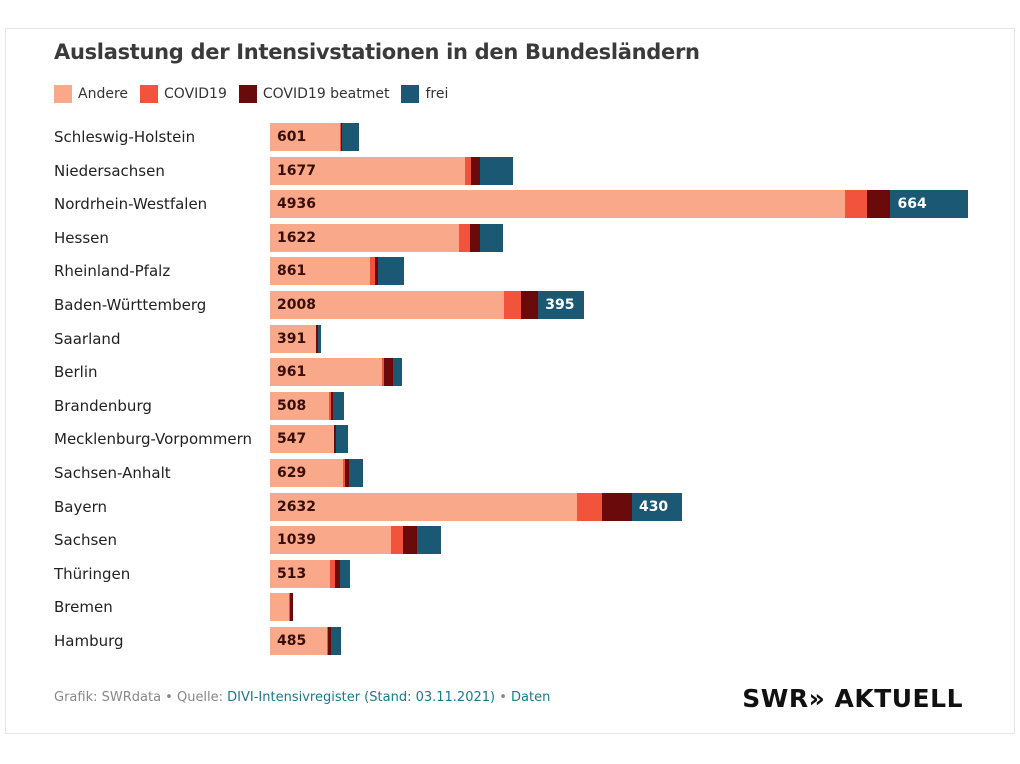 The height and width of the screenshot is (764, 1020). Describe the element at coordinates (292, 271) in the screenshot. I see `data-label: 861` at that location.